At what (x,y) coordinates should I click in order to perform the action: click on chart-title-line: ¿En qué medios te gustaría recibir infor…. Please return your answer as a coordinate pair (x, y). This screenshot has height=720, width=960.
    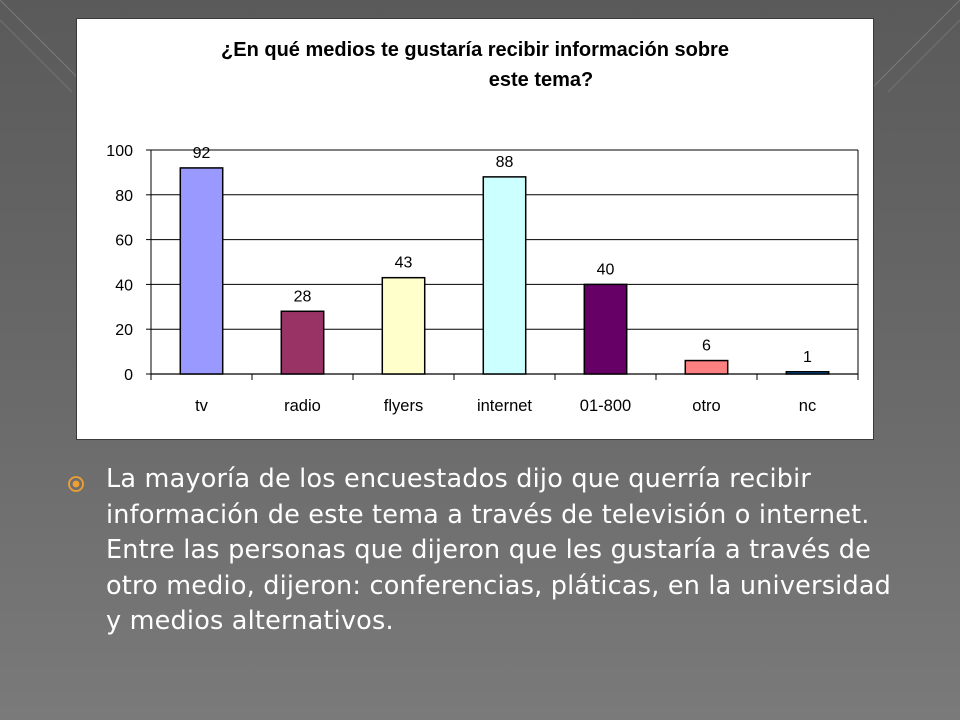
    Looking at the image, I should click on (475, 50).